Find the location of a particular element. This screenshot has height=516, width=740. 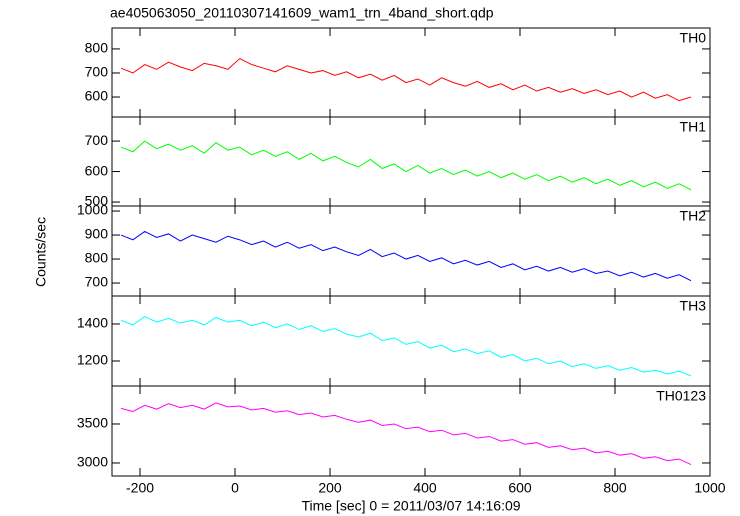

y-tick-label: 3500 is located at coordinates (92, 423).